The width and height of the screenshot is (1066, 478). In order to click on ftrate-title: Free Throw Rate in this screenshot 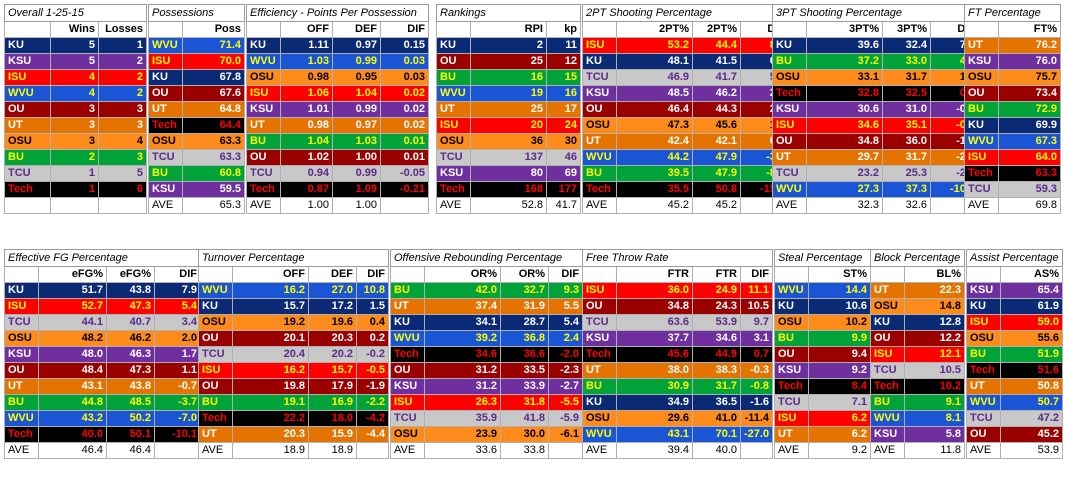, I will do `click(677, 258)`.